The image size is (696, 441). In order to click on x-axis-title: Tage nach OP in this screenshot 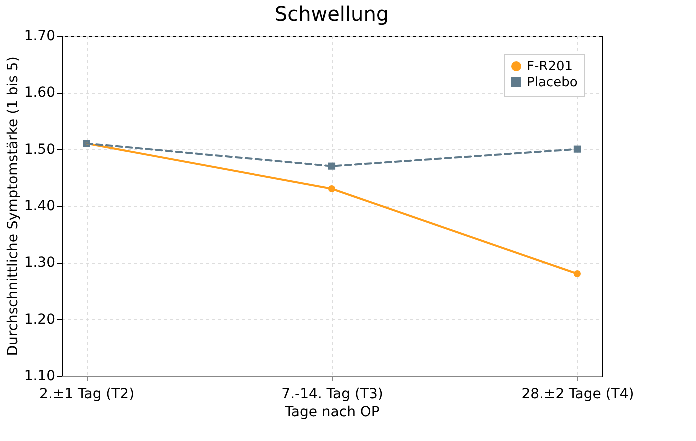, I will do `click(332, 412)`.